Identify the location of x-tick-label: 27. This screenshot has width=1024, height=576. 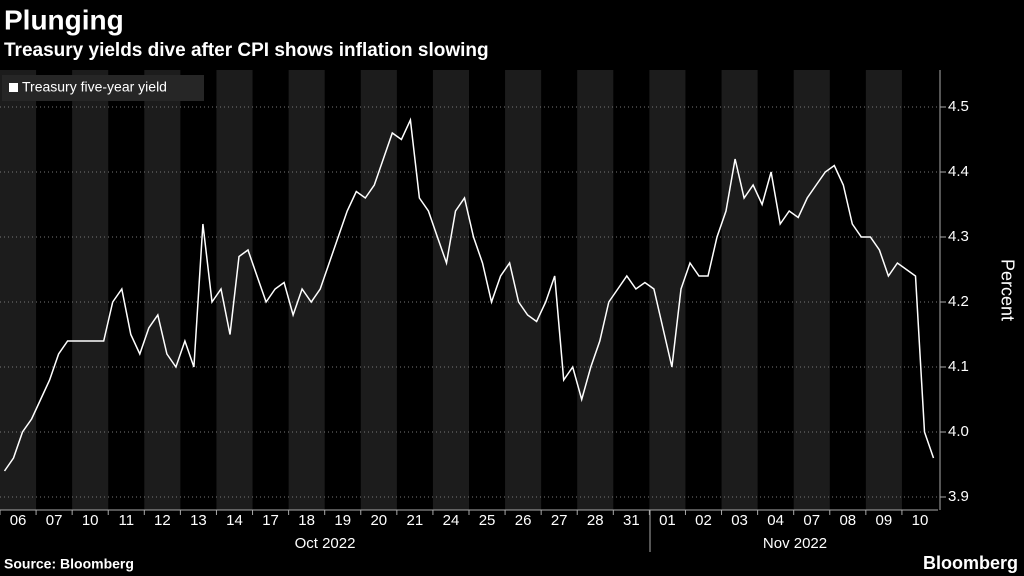
(559, 520).